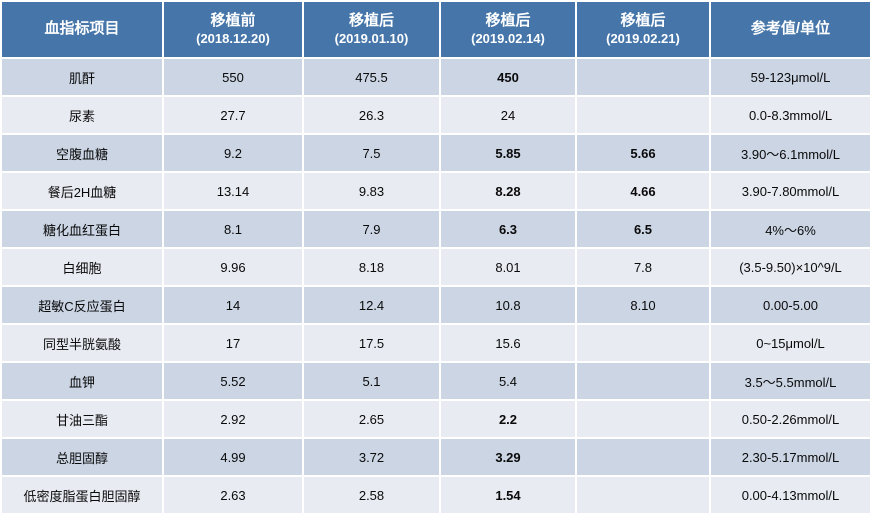  Describe the element at coordinates (82, 419) in the screenshot. I see `row-label: 甘油三酯` at that location.